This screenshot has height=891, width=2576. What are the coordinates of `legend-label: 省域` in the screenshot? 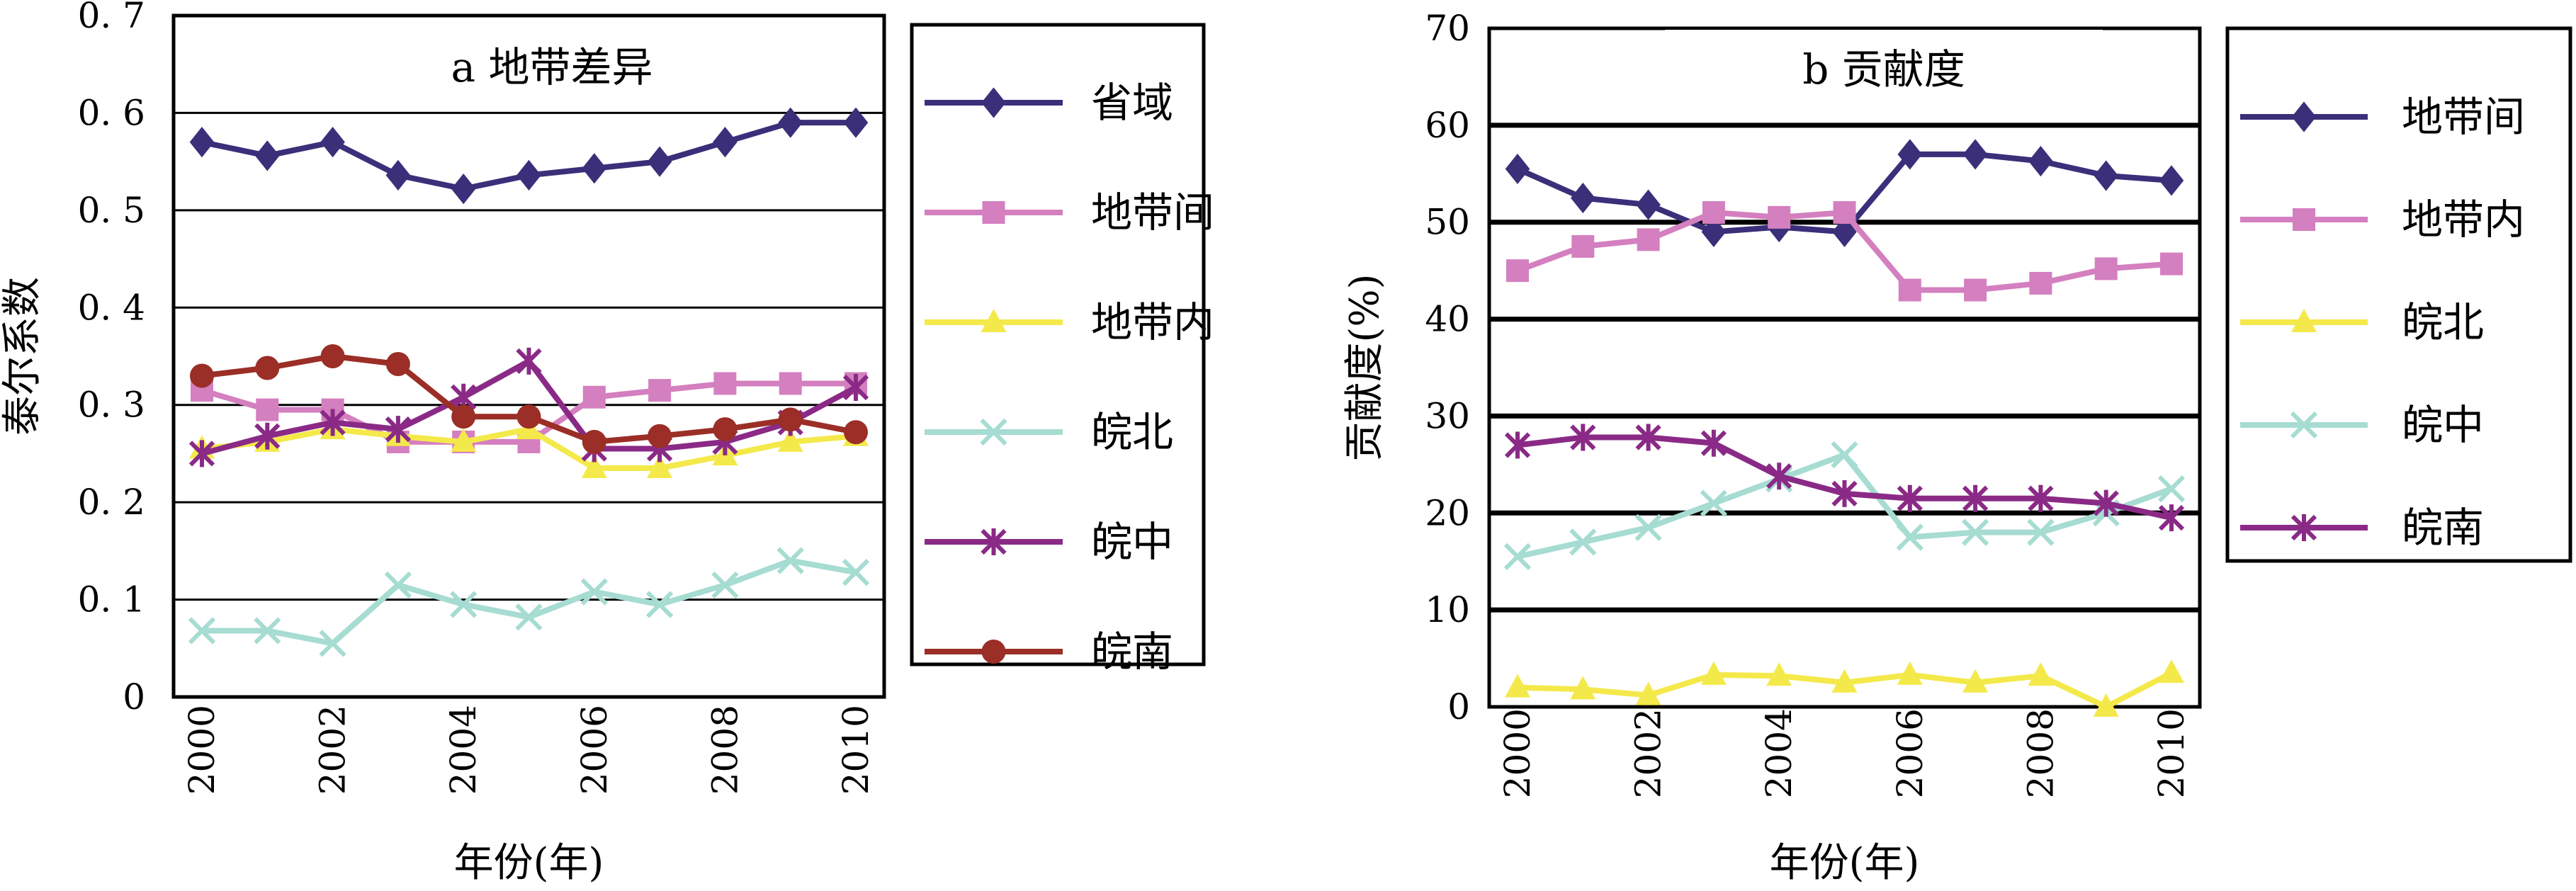 It's located at (1132, 103).